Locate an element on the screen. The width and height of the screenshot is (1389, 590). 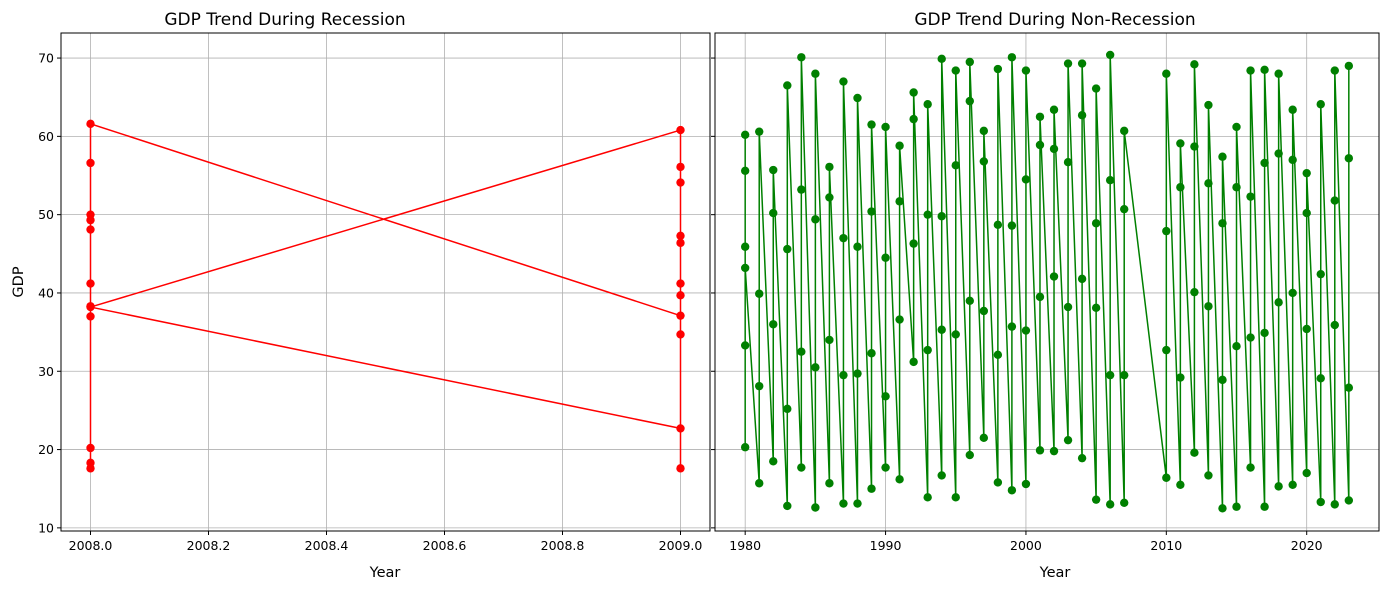
recession-y-tick-label: 40 is located at coordinates (46, 292).